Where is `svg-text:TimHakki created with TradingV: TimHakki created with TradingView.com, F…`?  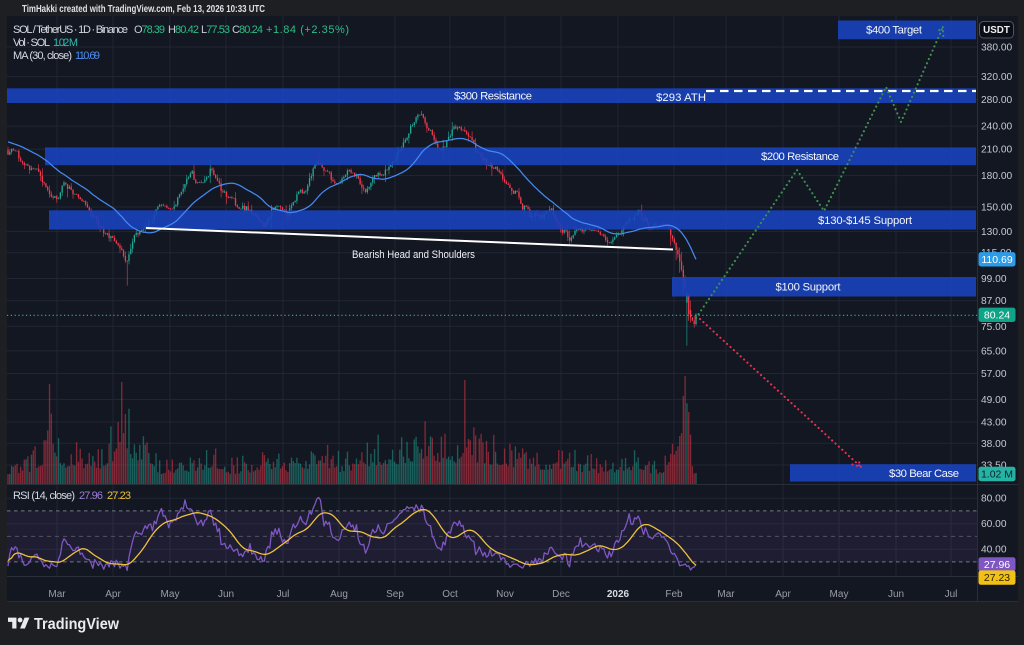
svg-text:TimHakki created with TradingV: TimHakki created with TradingView.com, F… is located at coordinates (143, 9).